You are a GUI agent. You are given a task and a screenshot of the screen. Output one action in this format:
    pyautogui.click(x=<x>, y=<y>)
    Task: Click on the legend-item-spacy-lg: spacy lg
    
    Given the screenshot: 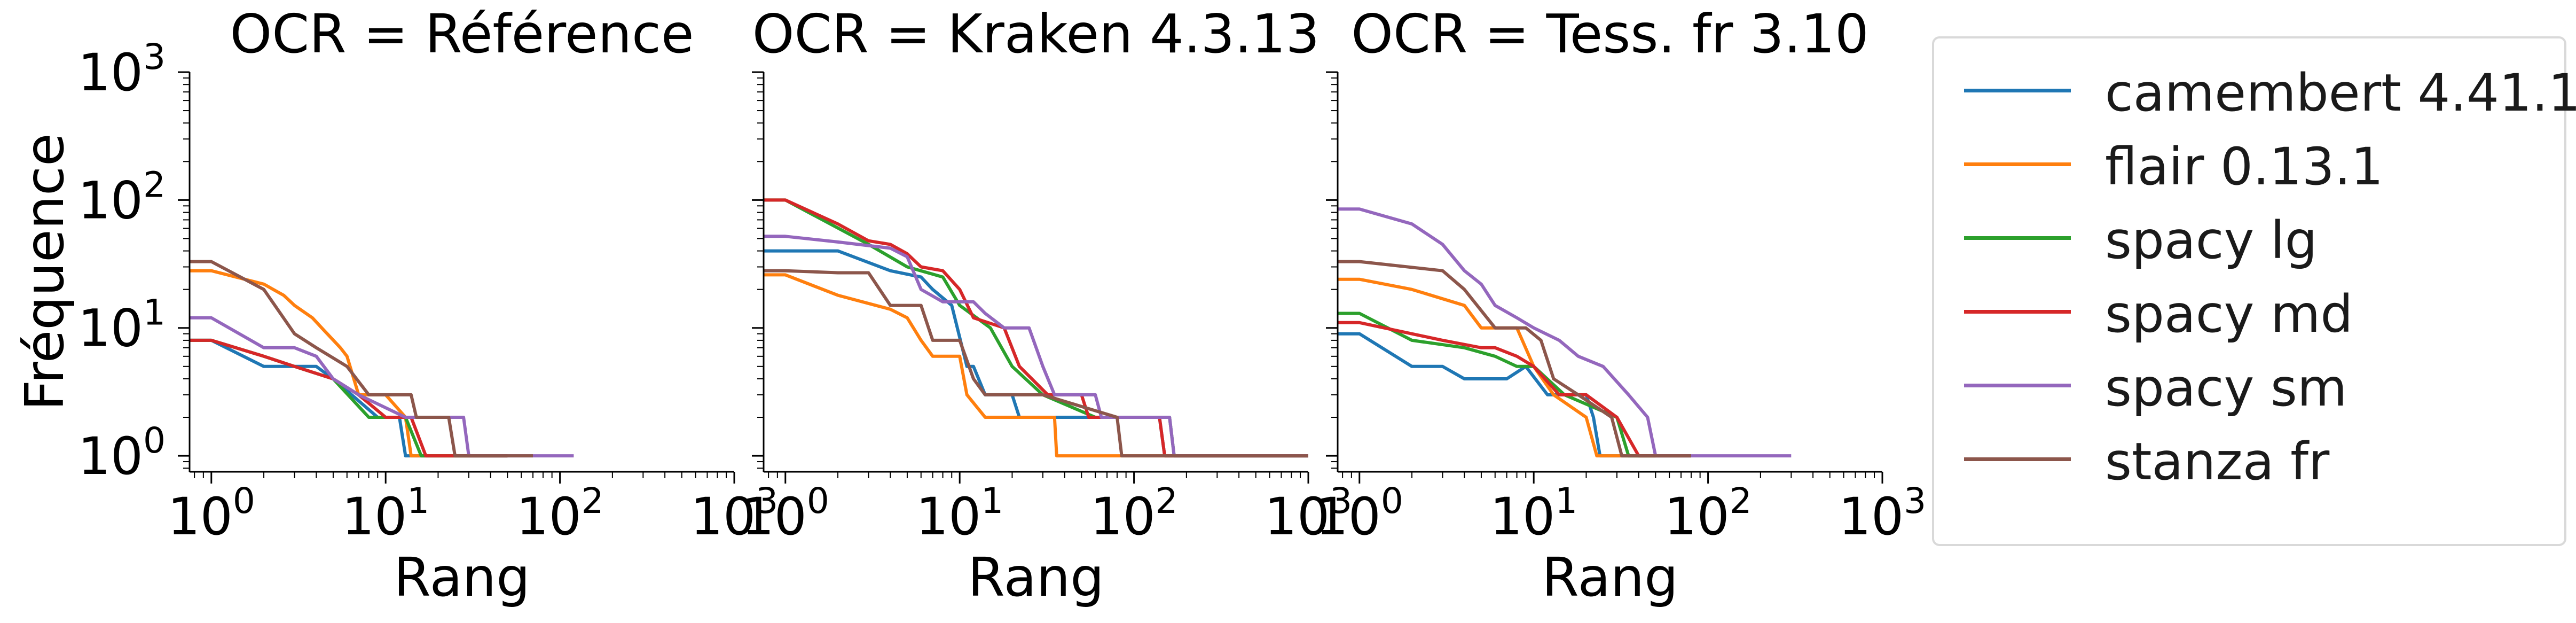 What is the action you would take?
    pyautogui.click(x=2257, y=238)
    